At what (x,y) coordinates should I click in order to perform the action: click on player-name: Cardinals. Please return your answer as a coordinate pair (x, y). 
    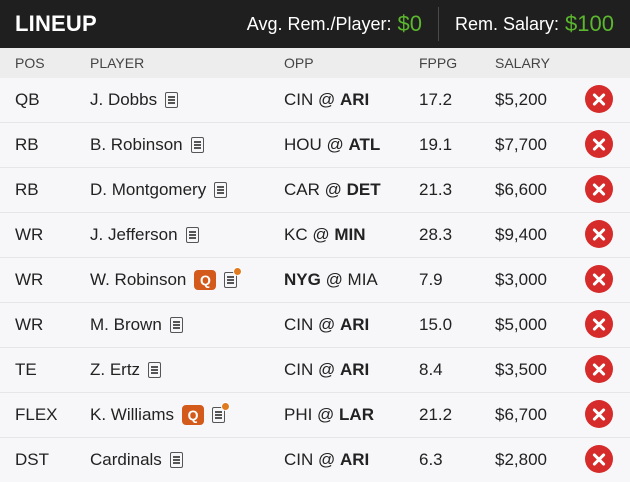
    Looking at the image, I should click on (126, 459).